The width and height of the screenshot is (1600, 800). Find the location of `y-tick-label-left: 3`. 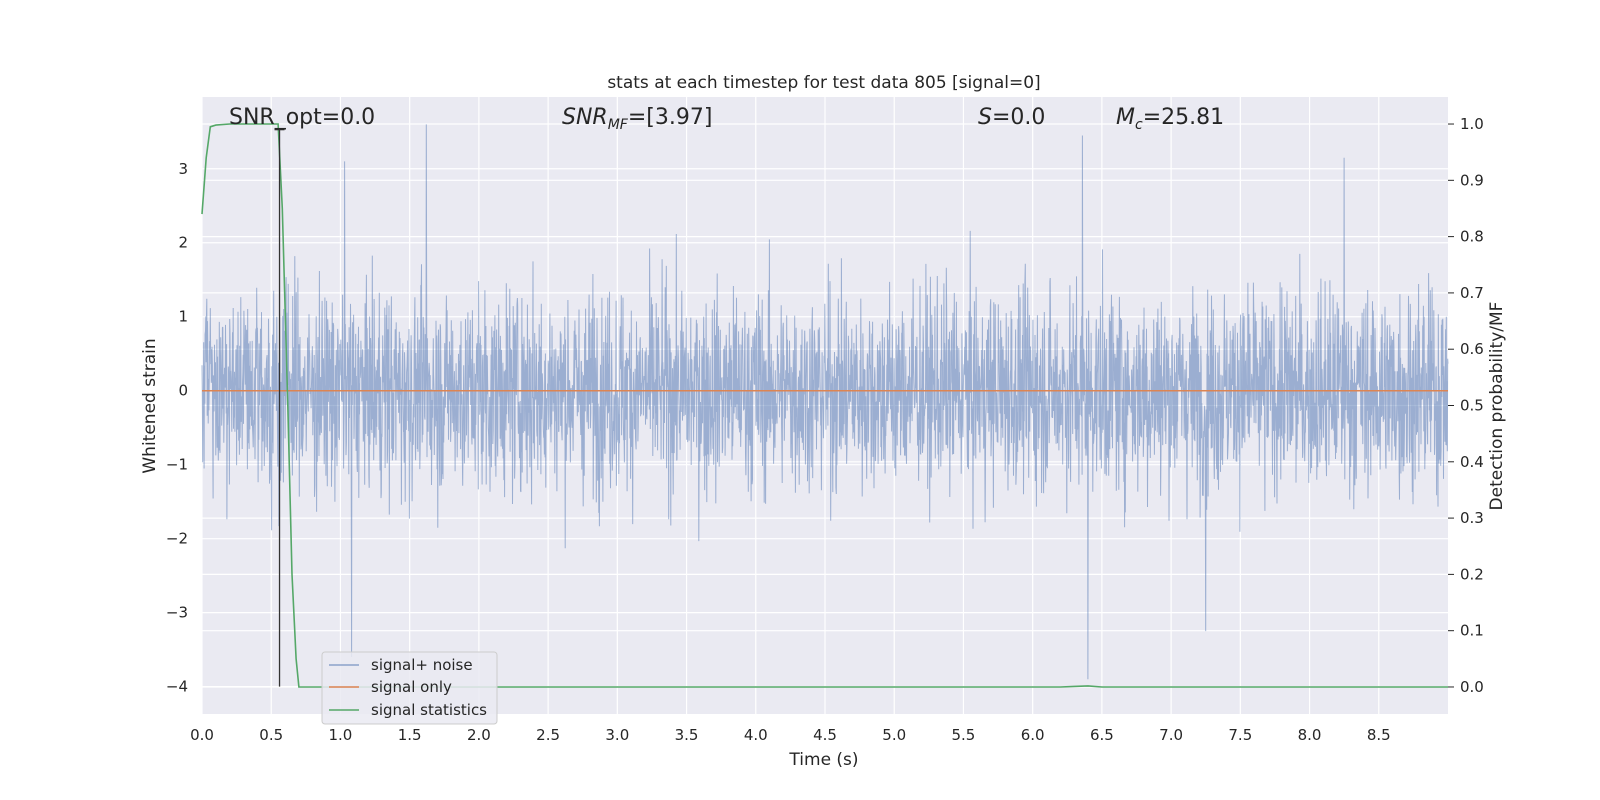

y-tick-label-left: 3 is located at coordinates (183, 169).